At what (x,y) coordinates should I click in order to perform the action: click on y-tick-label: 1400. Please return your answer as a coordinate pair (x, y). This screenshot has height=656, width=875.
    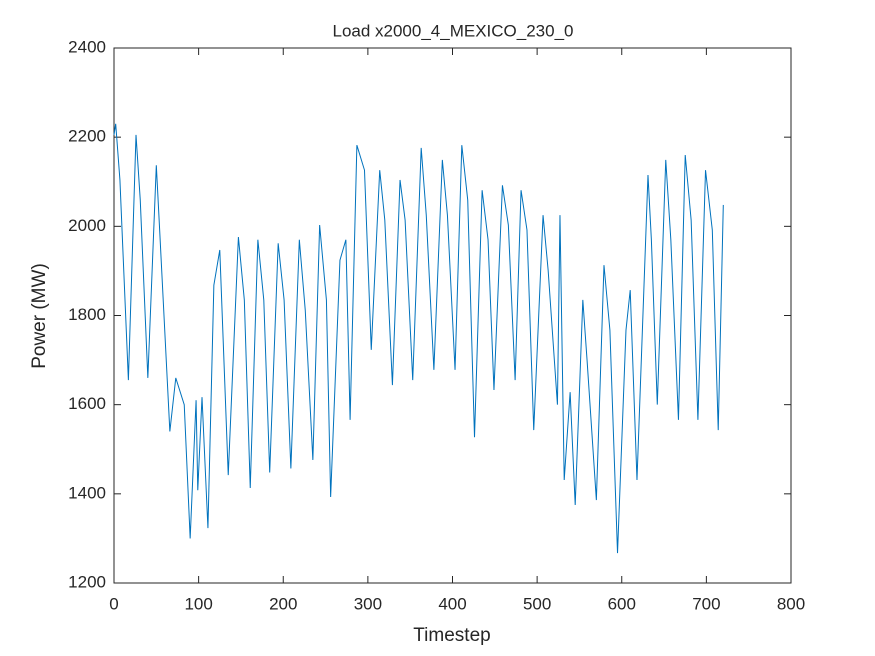
    Looking at the image, I should click on (87, 492).